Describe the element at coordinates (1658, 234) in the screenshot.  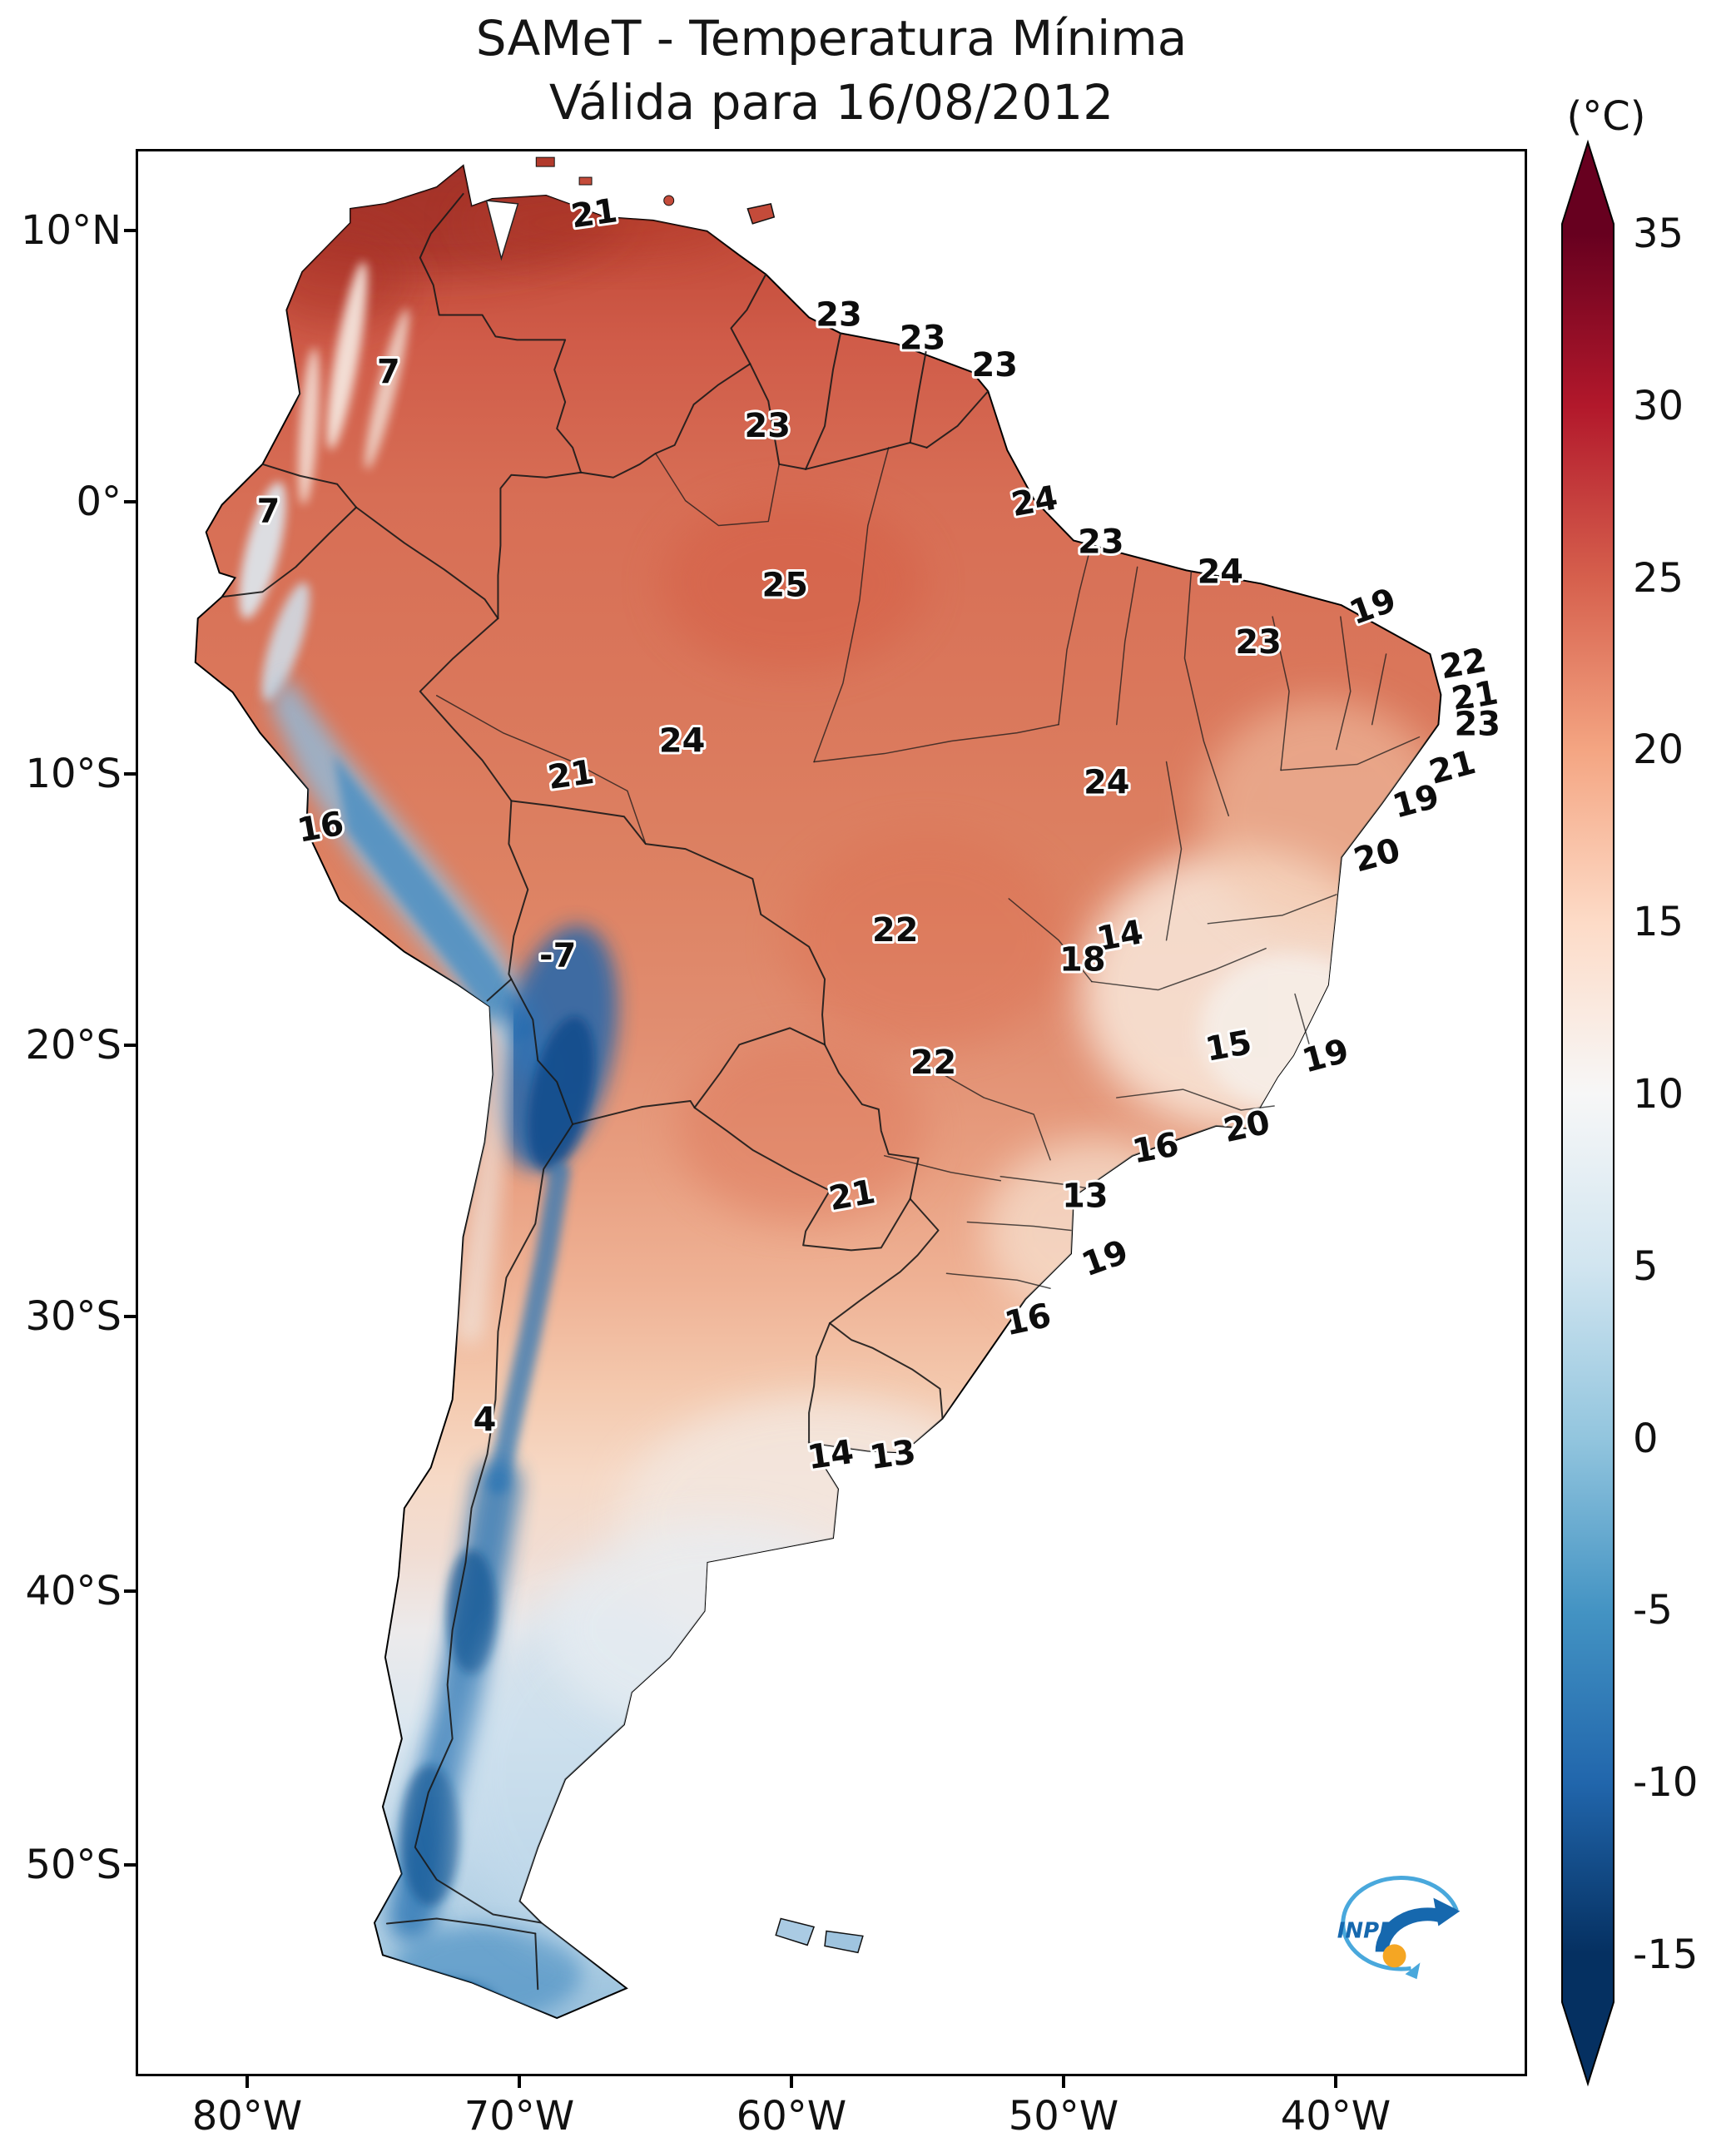
I see `colorbar-tick-label: 35` at that location.